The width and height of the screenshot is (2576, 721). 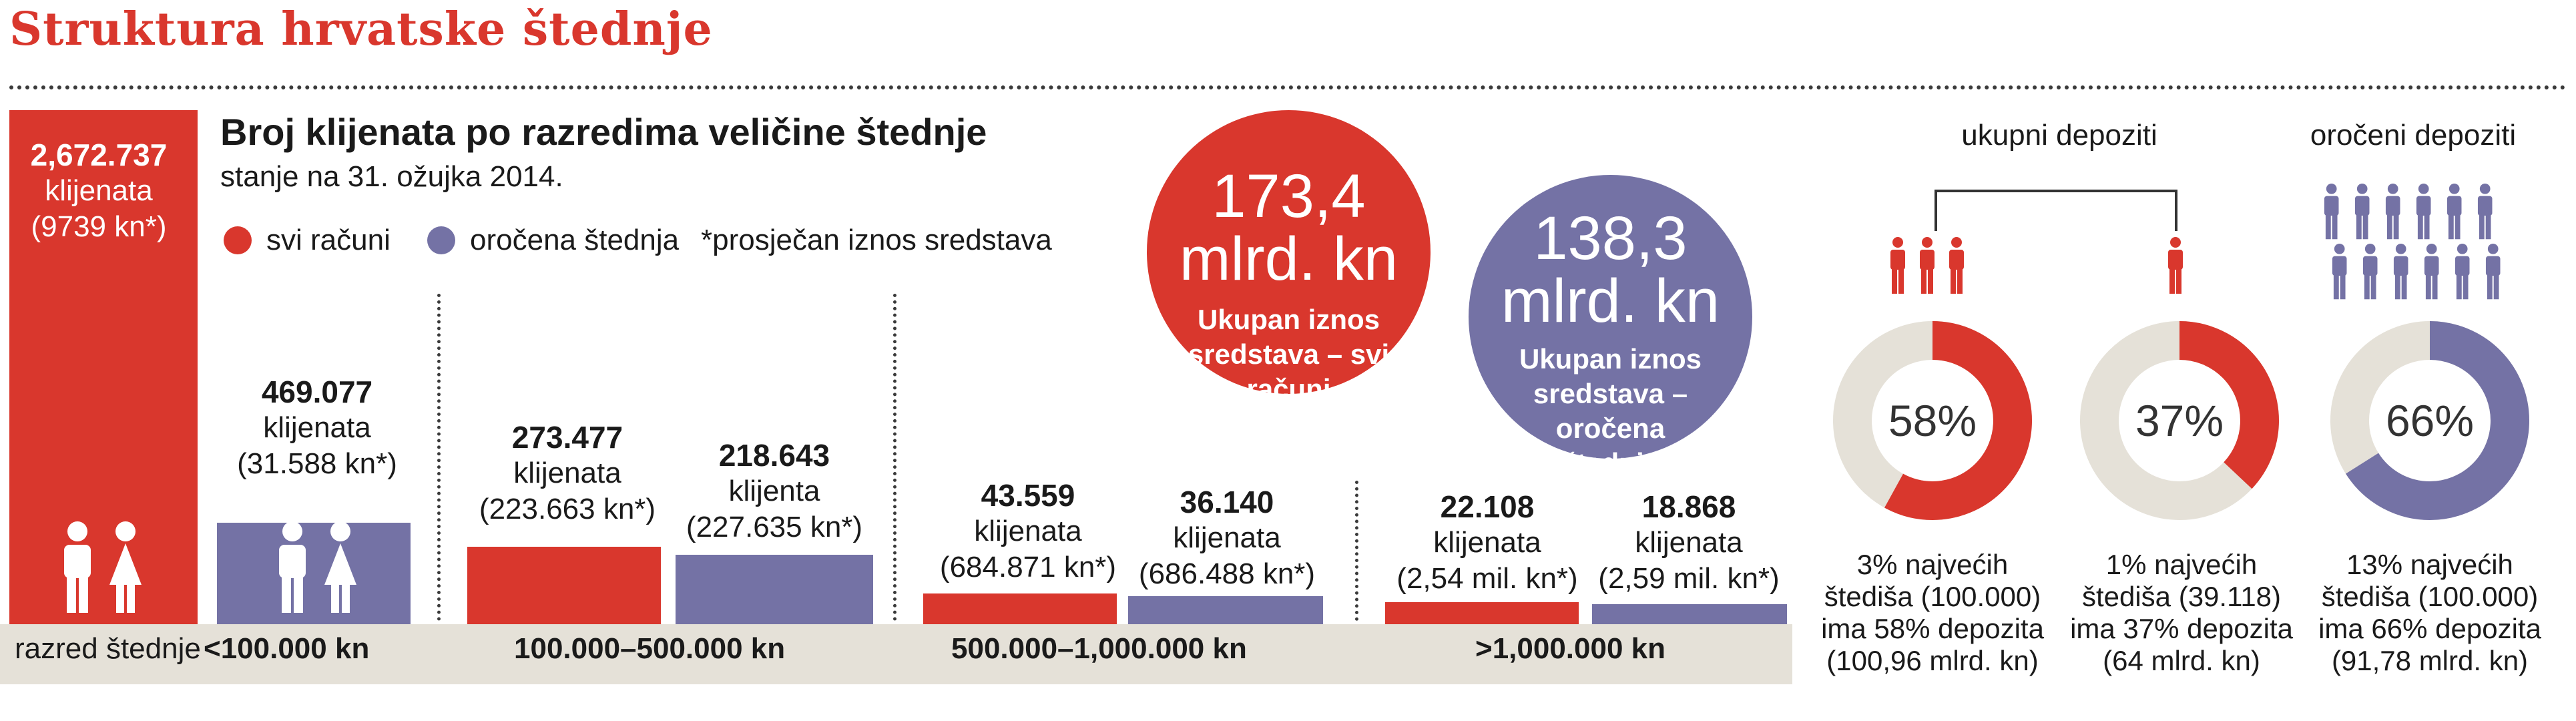 I want to click on bar-term-savings-lt100k, so click(x=314, y=573).